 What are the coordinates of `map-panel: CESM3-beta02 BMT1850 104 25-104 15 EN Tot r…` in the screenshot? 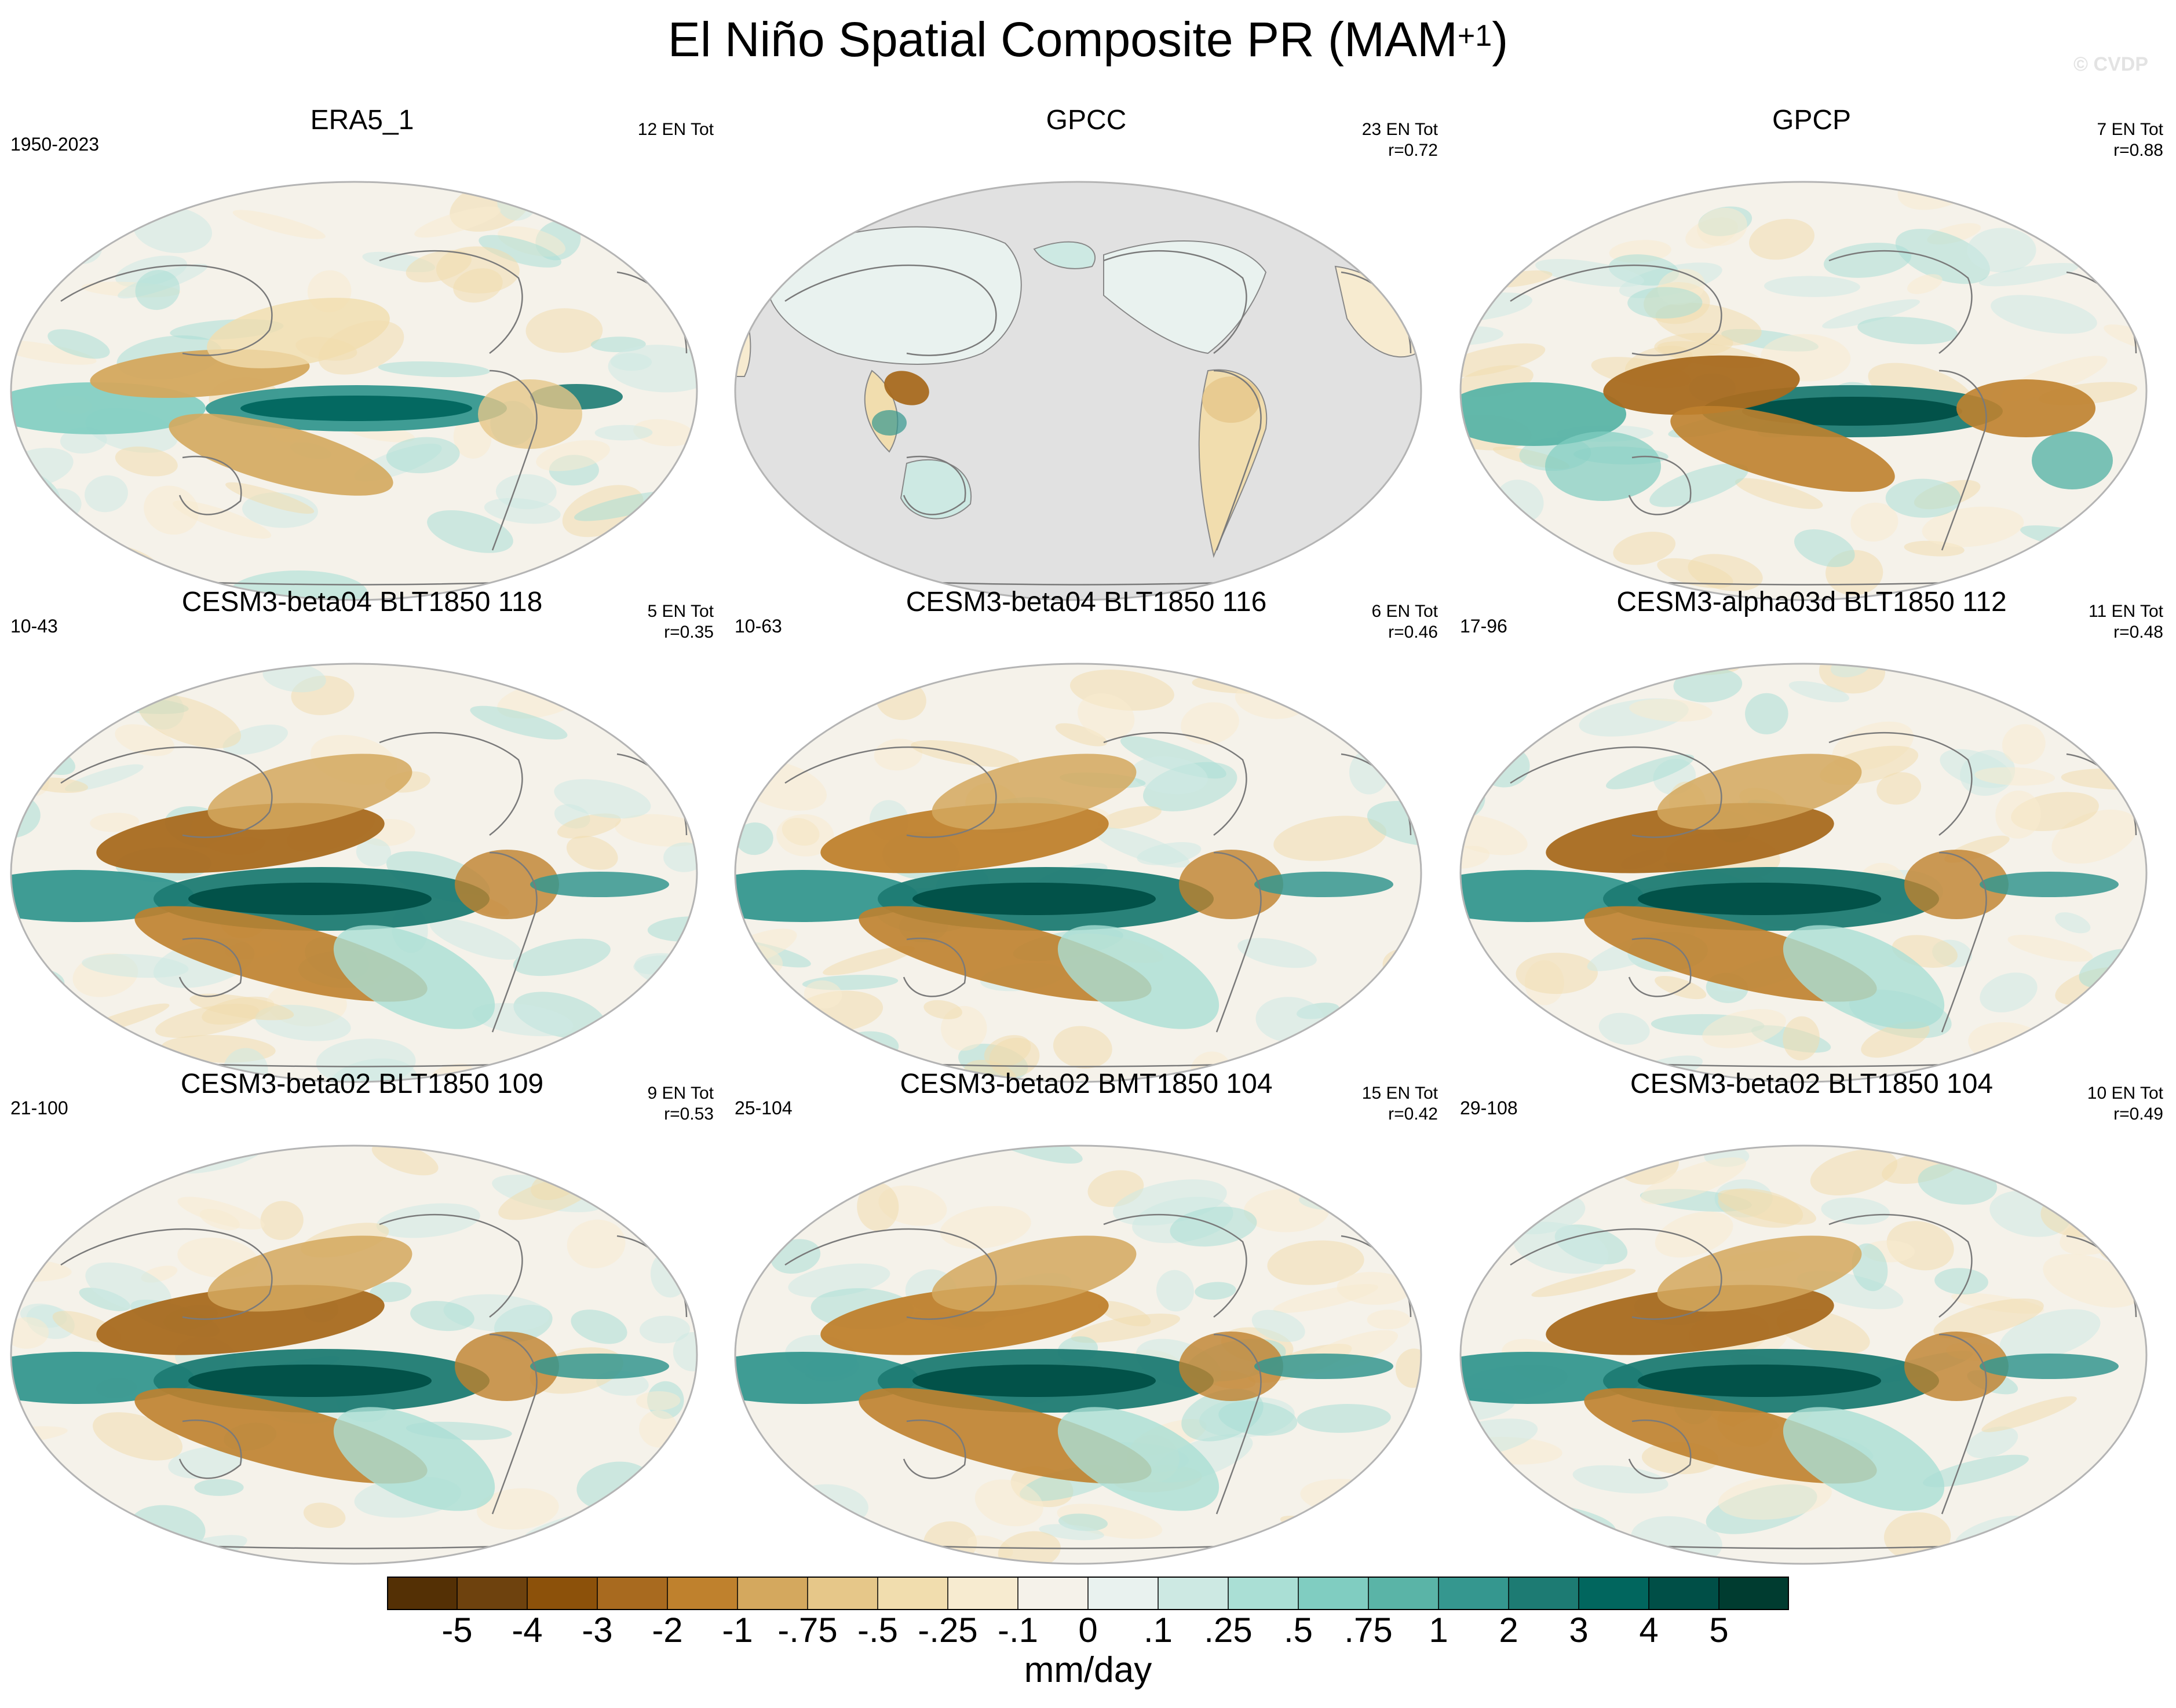 It's located at (1086, 1316).